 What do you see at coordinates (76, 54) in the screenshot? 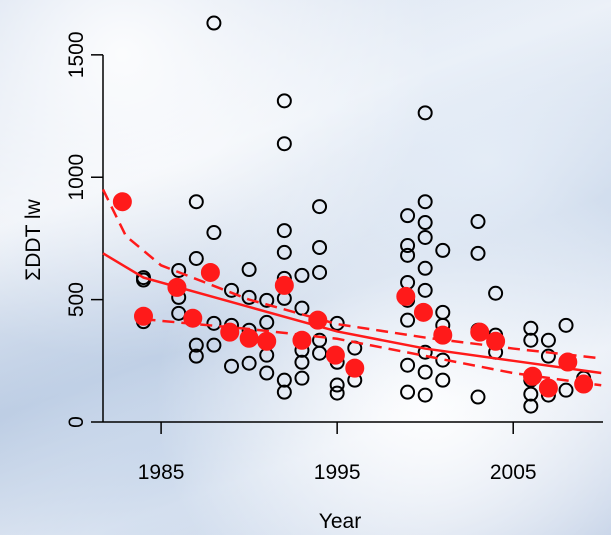
I see `y-tick-label: 1500` at bounding box center [76, 54].